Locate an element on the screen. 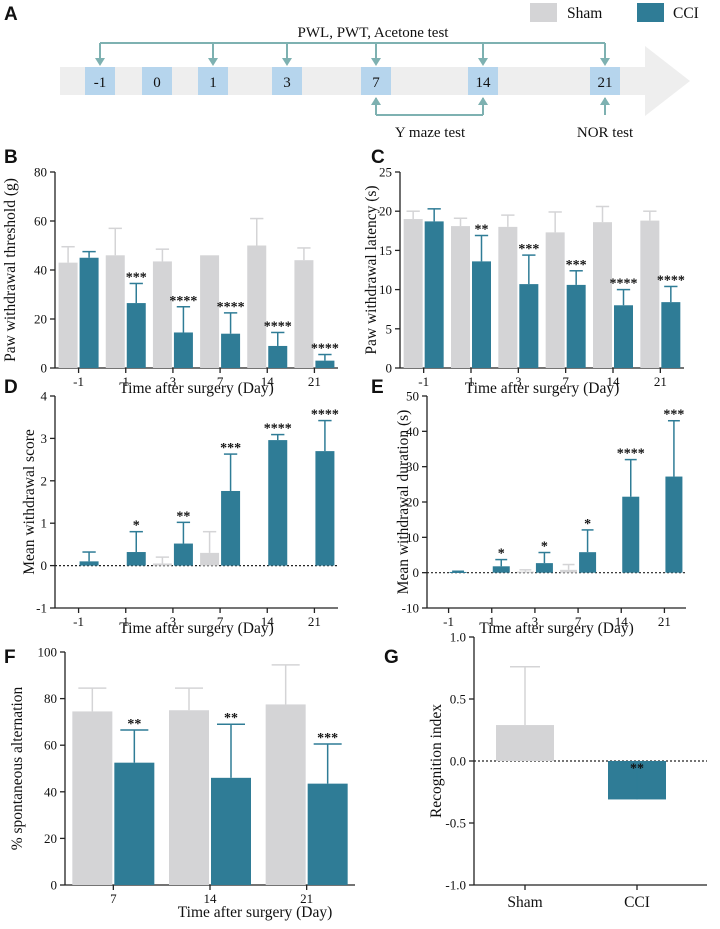 The height and width of the screenshot is (929, 720). timeline-top-label: PWL, PWT, Acetone test is located at coordinates (374, 33).